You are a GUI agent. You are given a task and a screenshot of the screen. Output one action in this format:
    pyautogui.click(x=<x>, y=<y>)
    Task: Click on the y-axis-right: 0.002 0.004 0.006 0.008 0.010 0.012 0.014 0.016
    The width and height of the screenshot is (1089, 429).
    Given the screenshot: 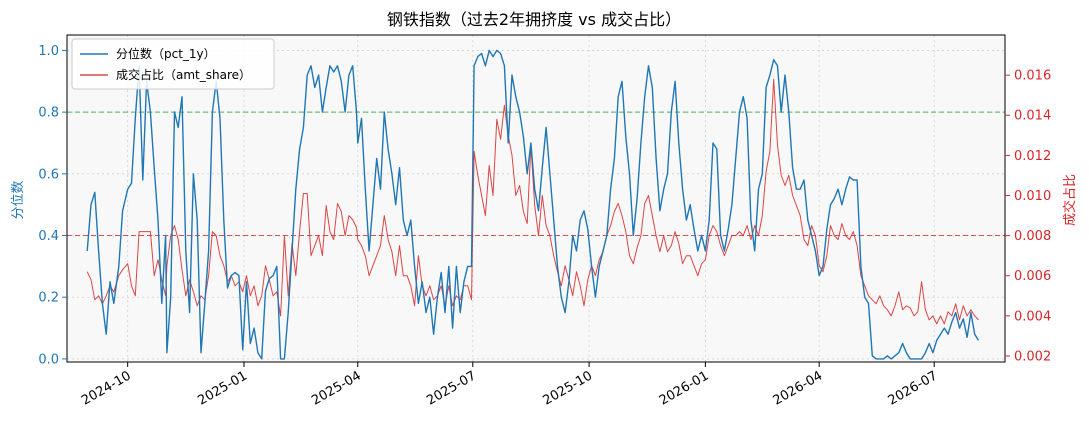 What is the action you would take?
    pyautogui.click(x=1028, y=216)
    